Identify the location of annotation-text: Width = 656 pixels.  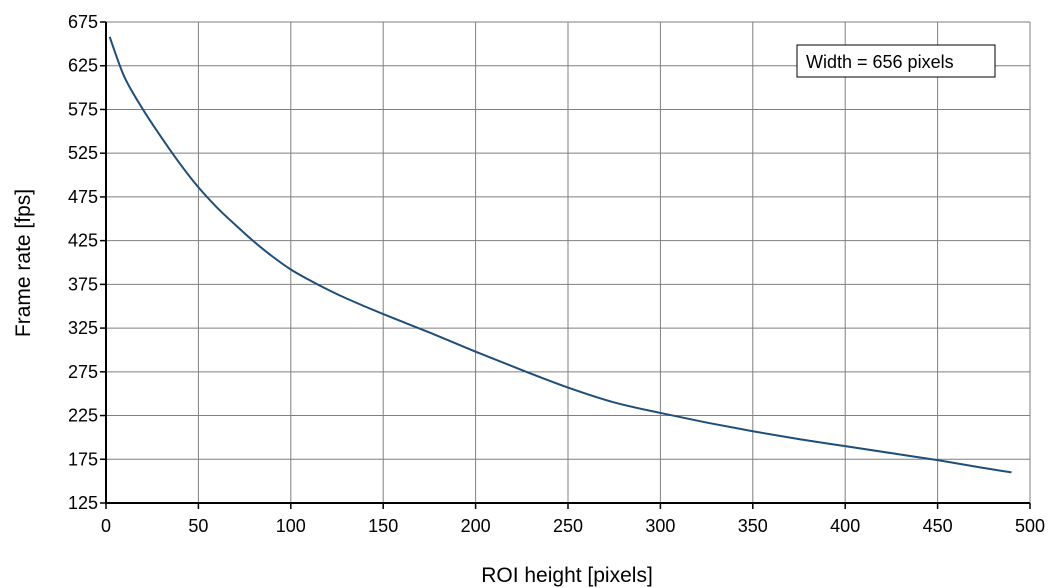
(880, 62).